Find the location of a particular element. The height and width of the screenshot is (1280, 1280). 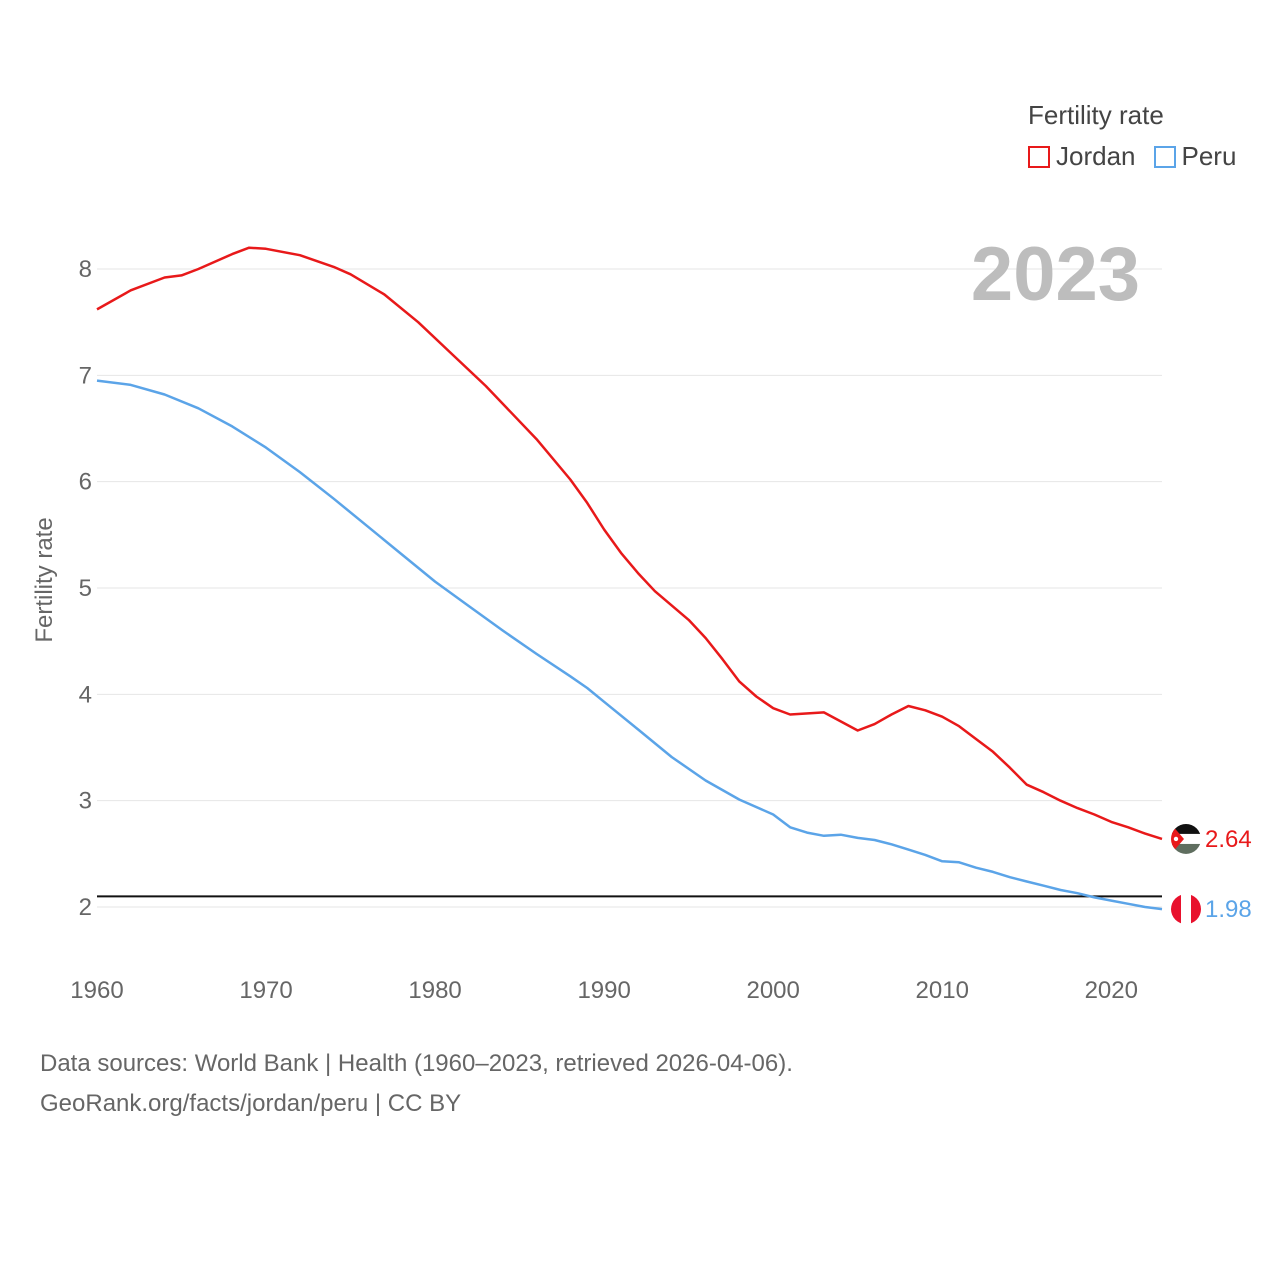

y-tick-6: 6 is located at coordinates (85, 482).